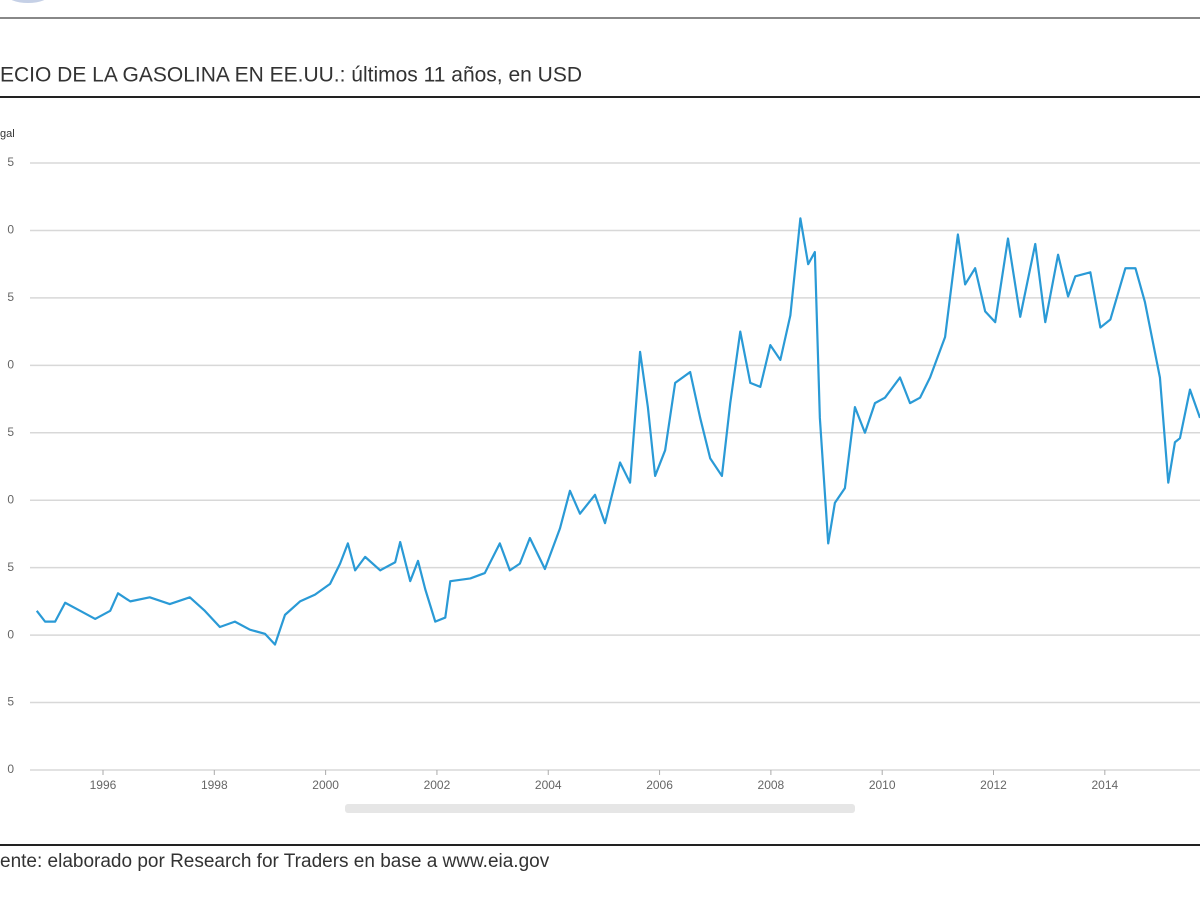 The height and width of the screenshot is (900, 1200). I want to click on x-tick-label: 2012, so click(993, 785).